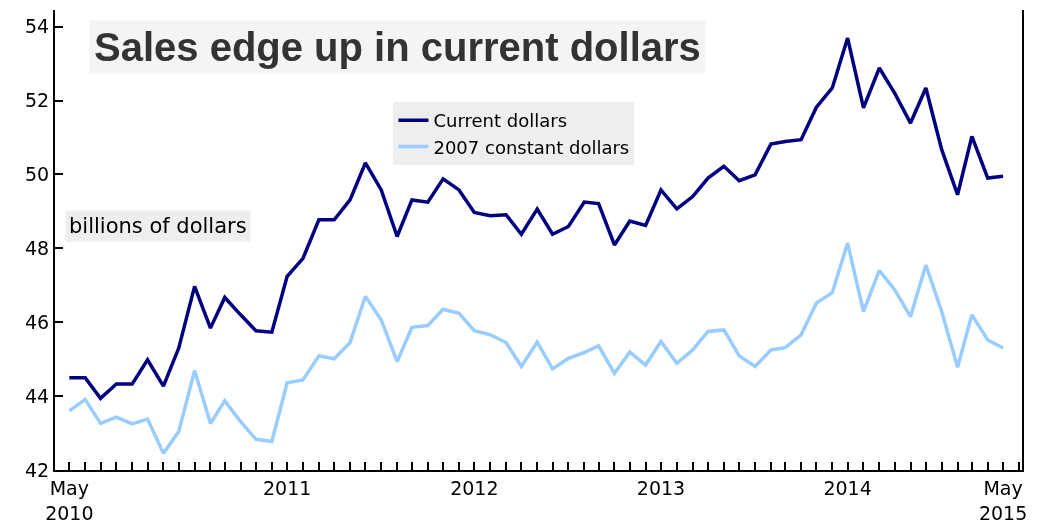 The height and width of the screenshot is (527, 1047). What do you see at coordinates (37, 395) in the screenshot?
I see `y-tick-label: 44` at bounding box center [37, 395].